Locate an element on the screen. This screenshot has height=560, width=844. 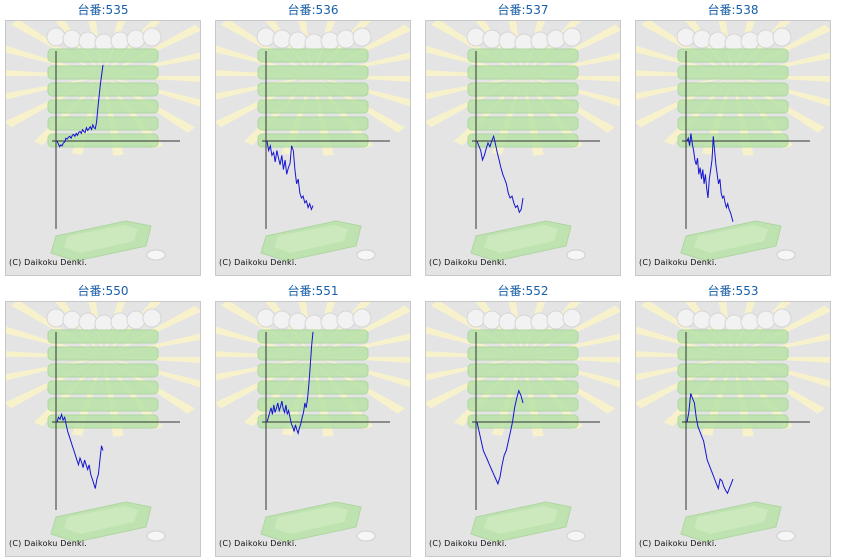
machine-card: 台番:538 (C) Daikoku Denki. is located at coordinates (733, 138).